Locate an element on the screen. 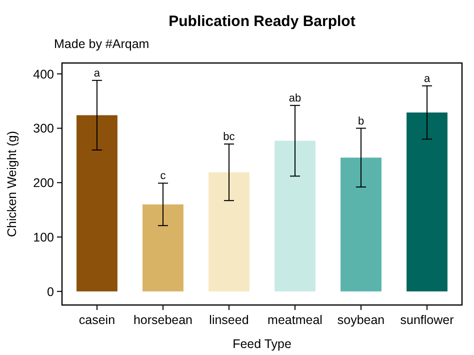  chart-subtitle: Made by #Arqam is located at coordinates (102, 44).